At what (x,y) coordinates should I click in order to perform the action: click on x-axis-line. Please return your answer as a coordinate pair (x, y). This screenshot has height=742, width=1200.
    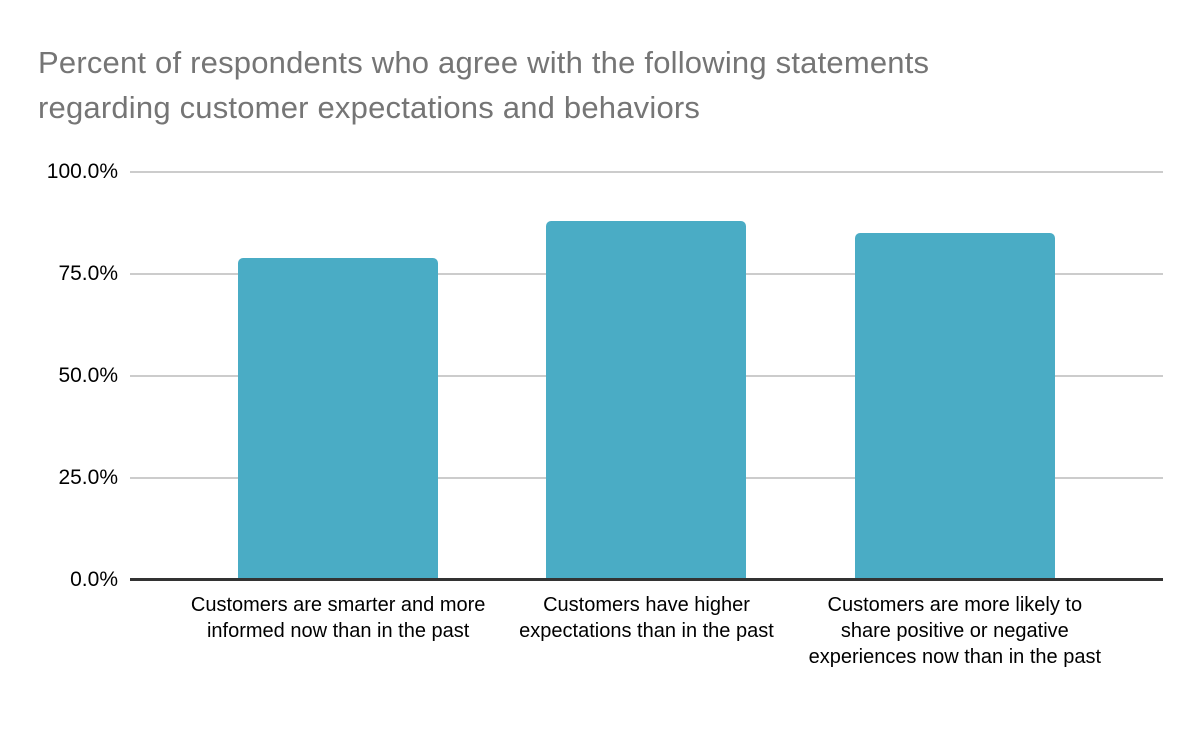
    Looking at the image, I should click on (646, 579).